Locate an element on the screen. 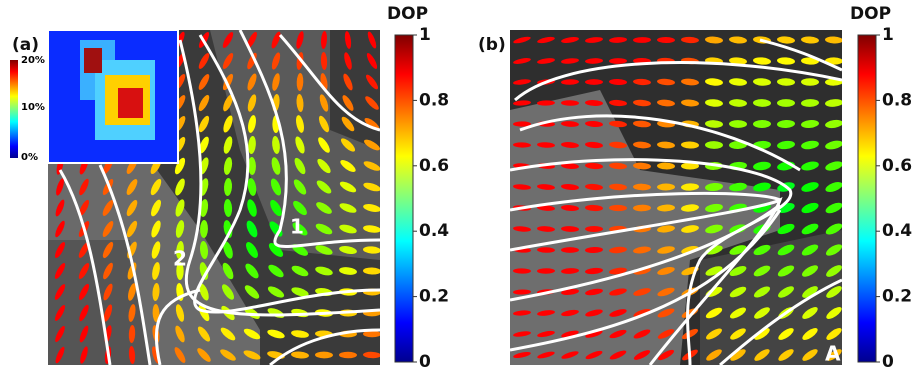  colorbar-tick-label: 0 is located at coordinates (888, 362).